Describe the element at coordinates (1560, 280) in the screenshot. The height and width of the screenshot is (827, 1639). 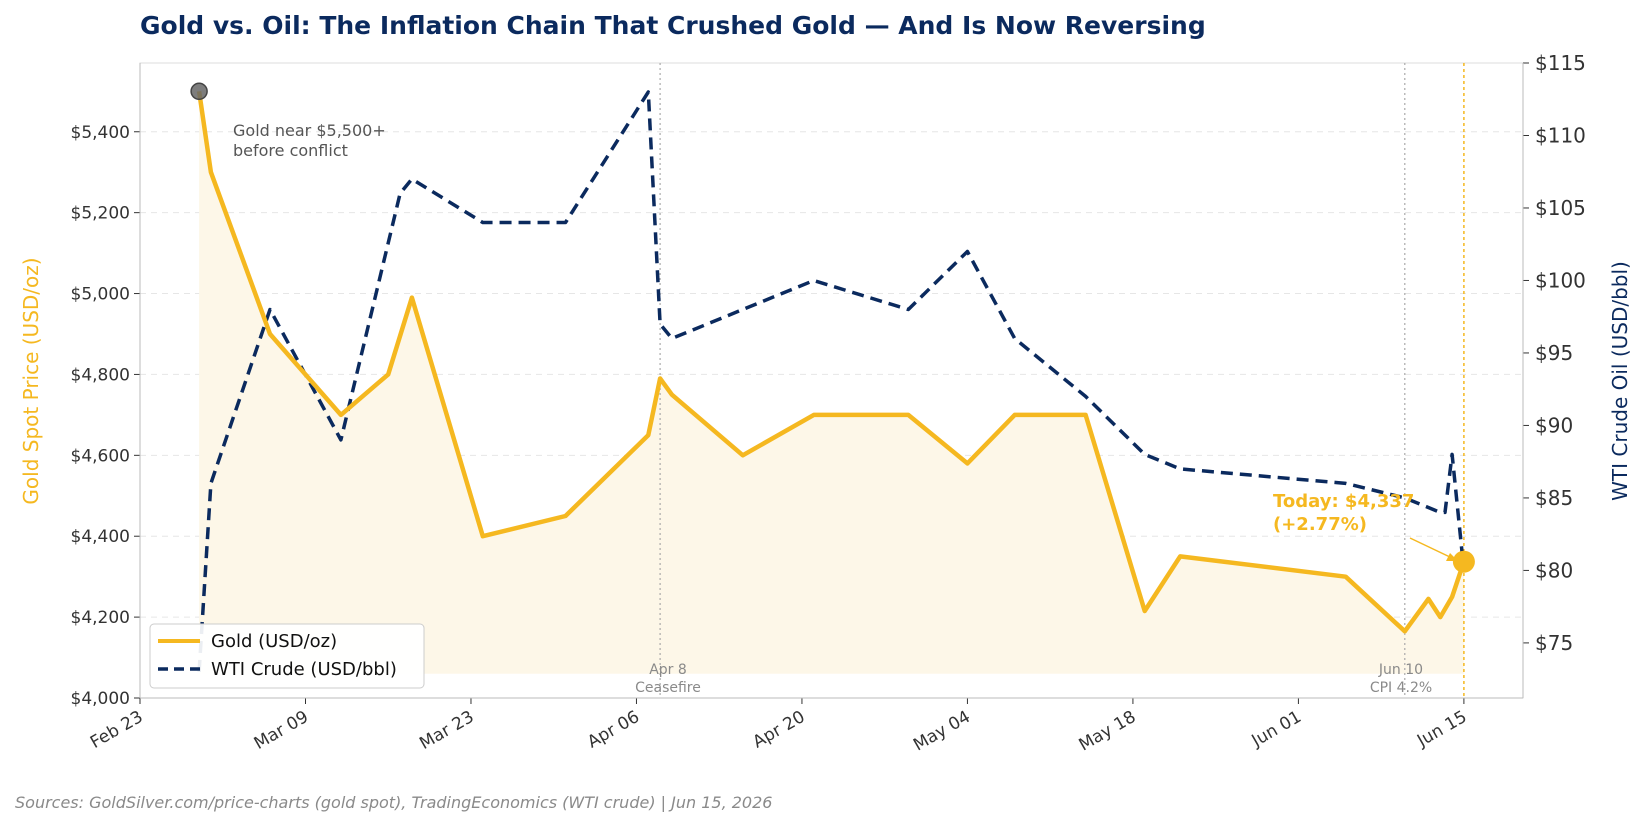
I see `y-right-tick-label: $100` at that location.